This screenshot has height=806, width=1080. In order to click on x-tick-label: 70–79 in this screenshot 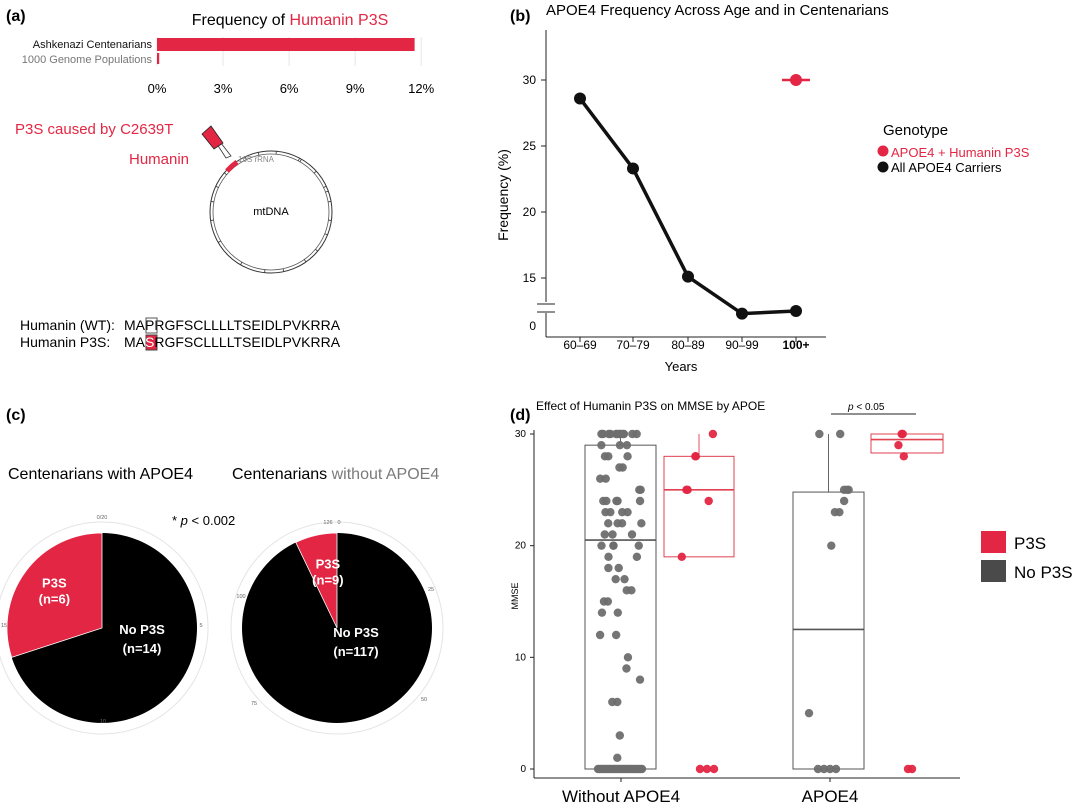, I will do `click(633, 345)`.